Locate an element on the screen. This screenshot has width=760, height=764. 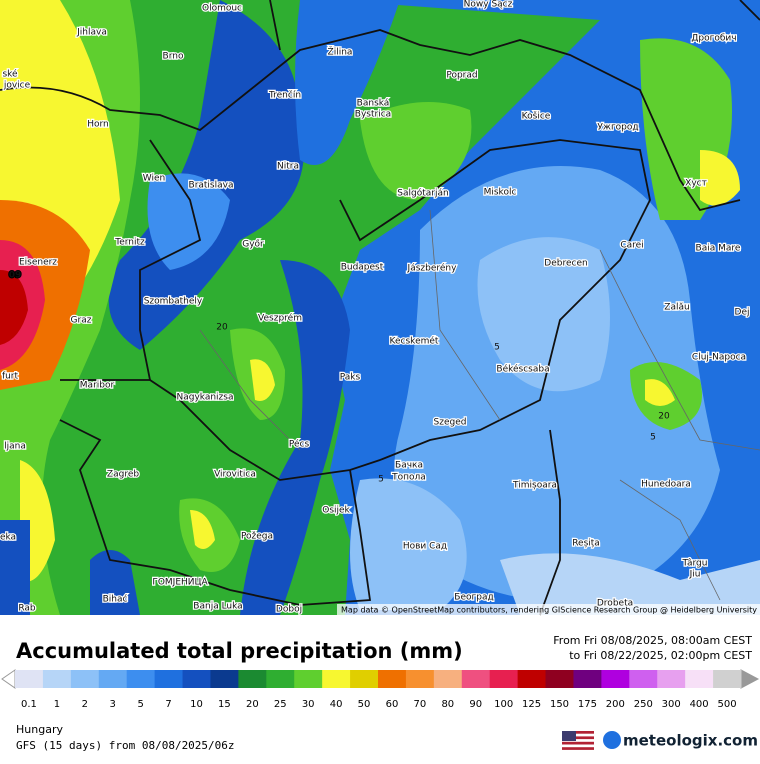
city-label: eka is located at coordinates (8, 538).